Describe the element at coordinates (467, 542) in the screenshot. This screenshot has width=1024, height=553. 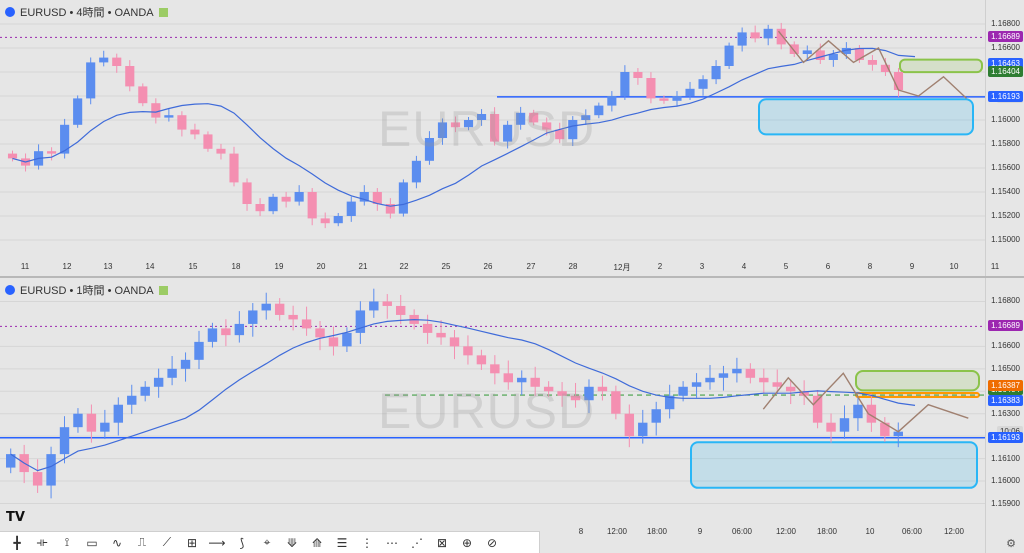
I see `drawing-tool-icon: ⊕` at that location.